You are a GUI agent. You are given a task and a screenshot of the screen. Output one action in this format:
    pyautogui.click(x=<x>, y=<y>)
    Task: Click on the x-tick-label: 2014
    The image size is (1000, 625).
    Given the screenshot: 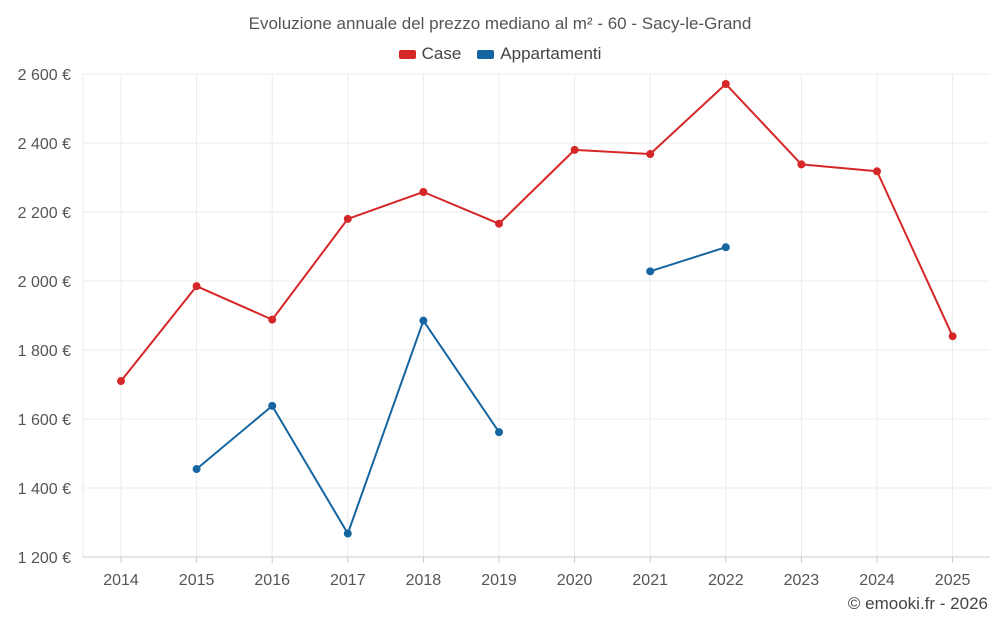 What is the action you would take?
    pyautogui.click(x=121, y=580)
    